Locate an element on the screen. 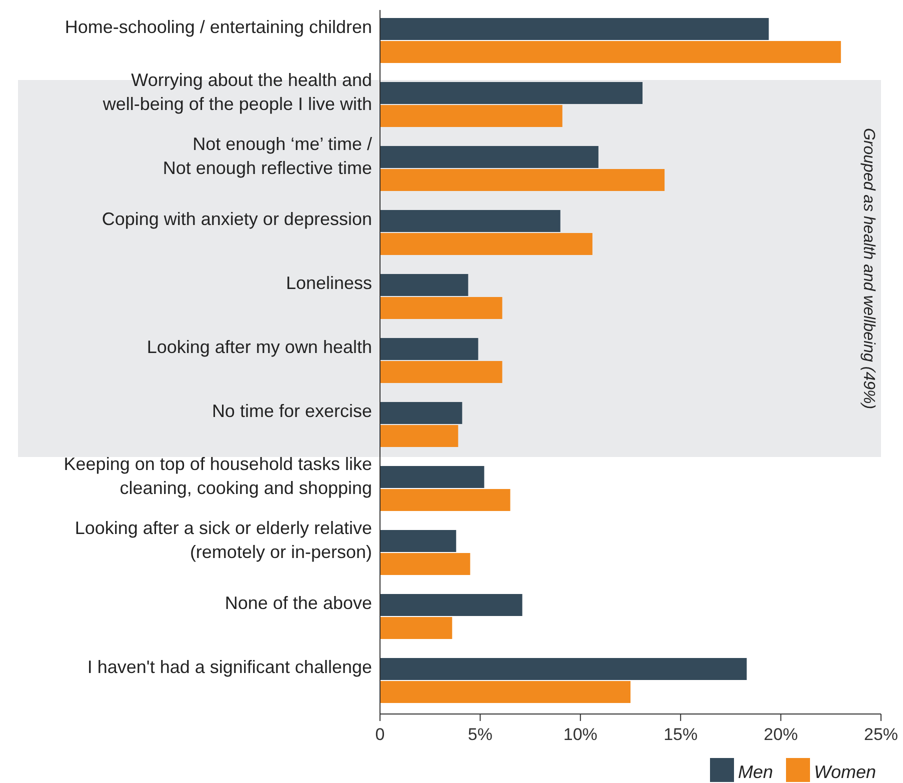 The height and width of the screenshot is (783, 903). legend-label: Women is located at coordinates (845, 772).